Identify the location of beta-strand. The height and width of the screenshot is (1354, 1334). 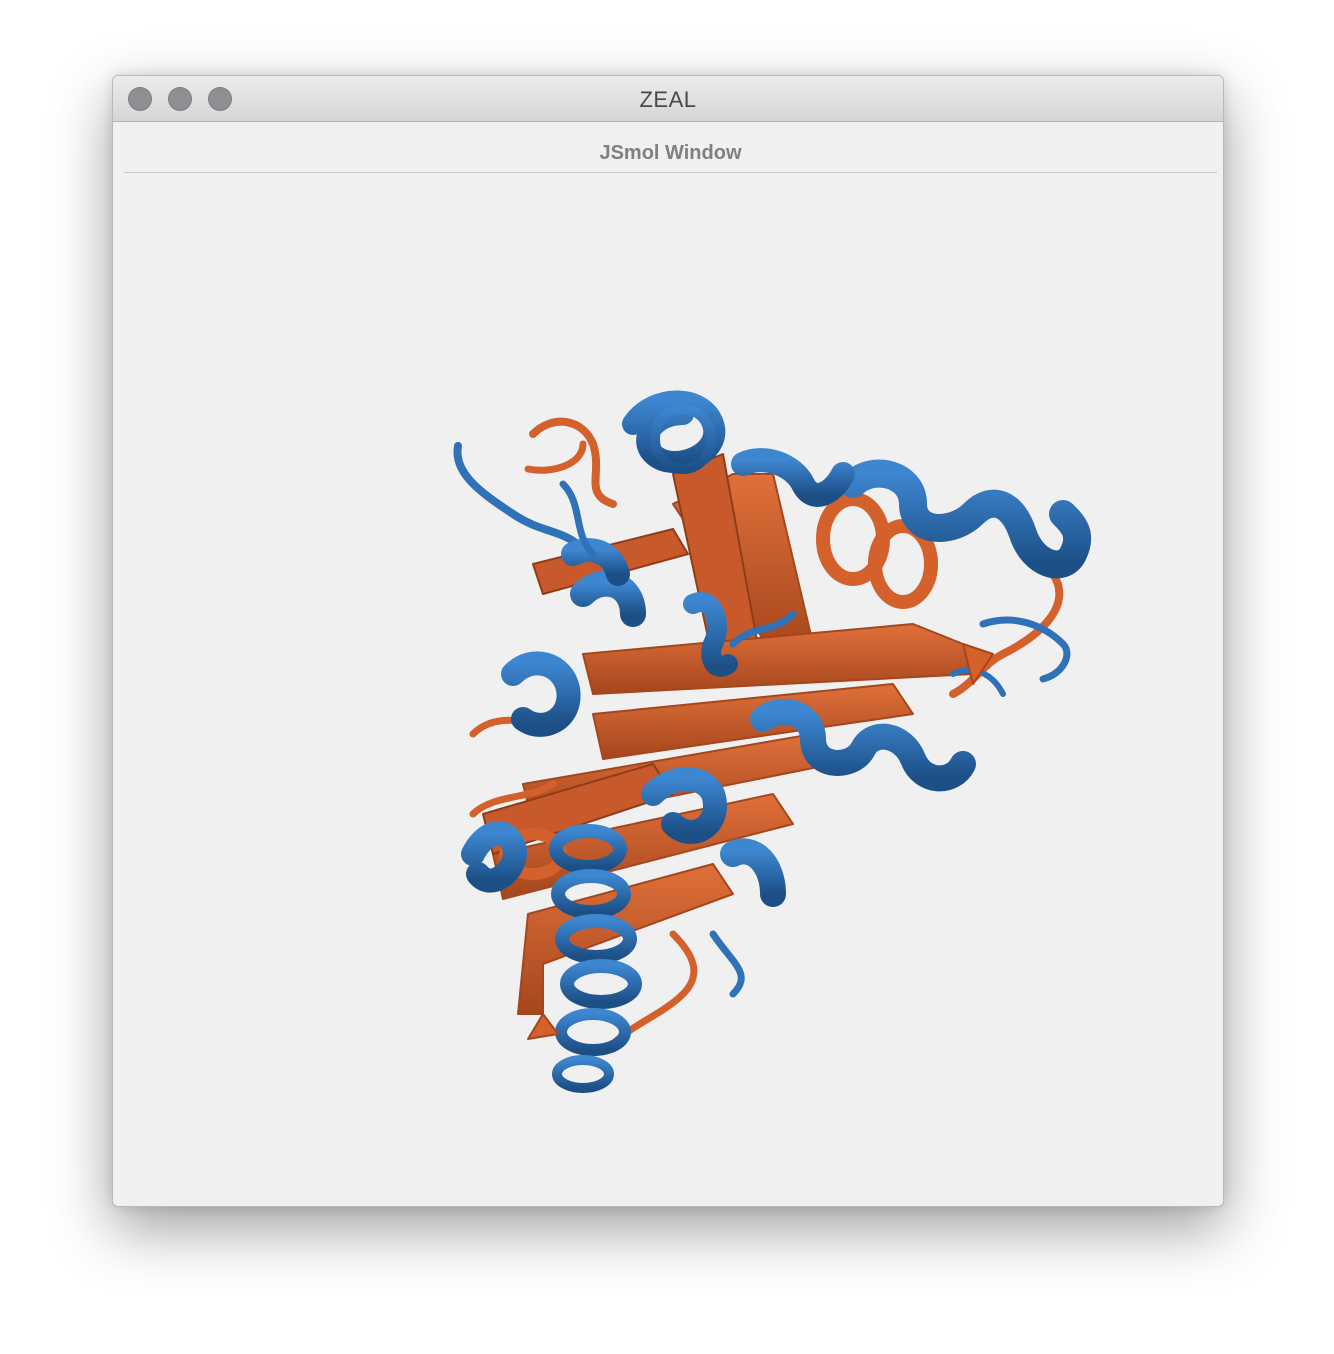
(625, 939).